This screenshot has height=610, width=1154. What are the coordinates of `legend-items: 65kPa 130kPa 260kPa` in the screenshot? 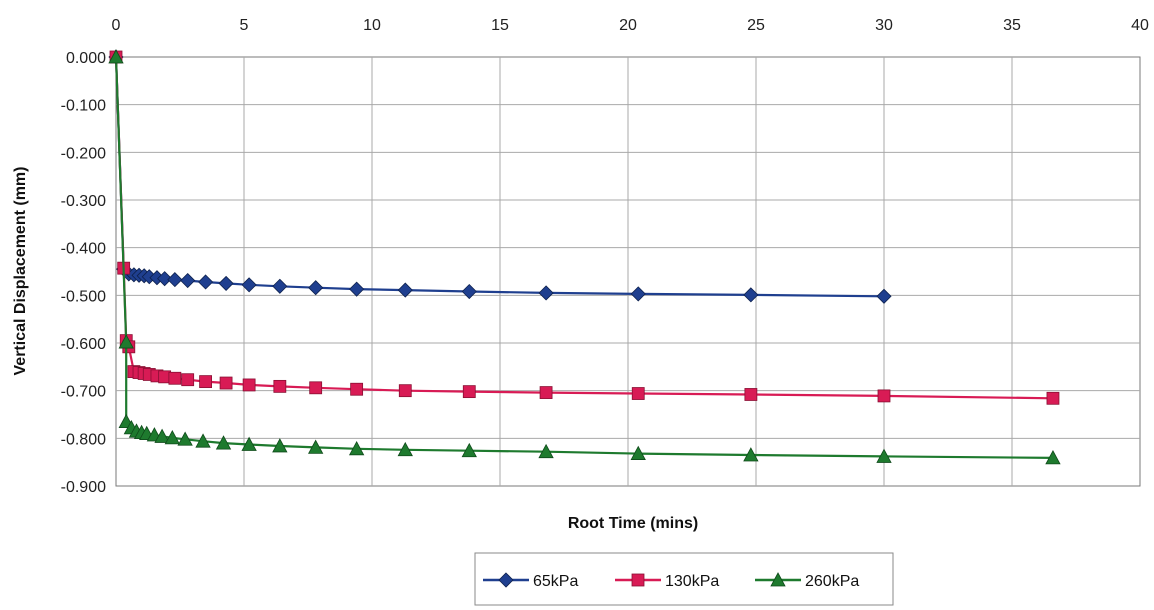 It's located at (671, 581).